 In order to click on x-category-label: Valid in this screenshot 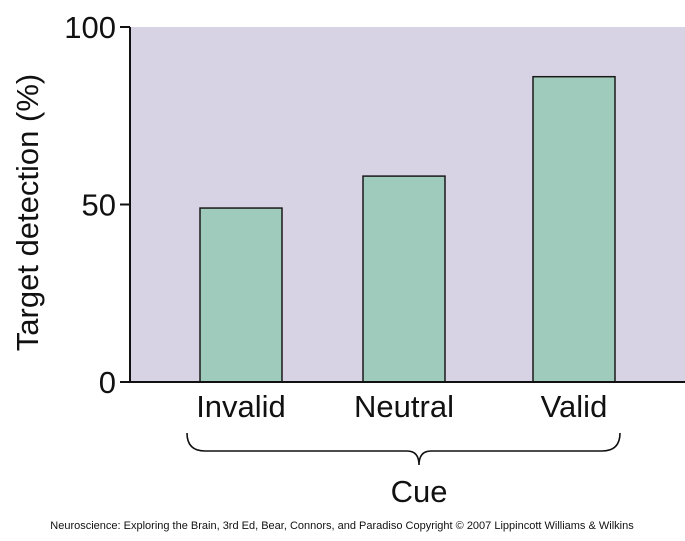, I will do `click(574, 406)`.